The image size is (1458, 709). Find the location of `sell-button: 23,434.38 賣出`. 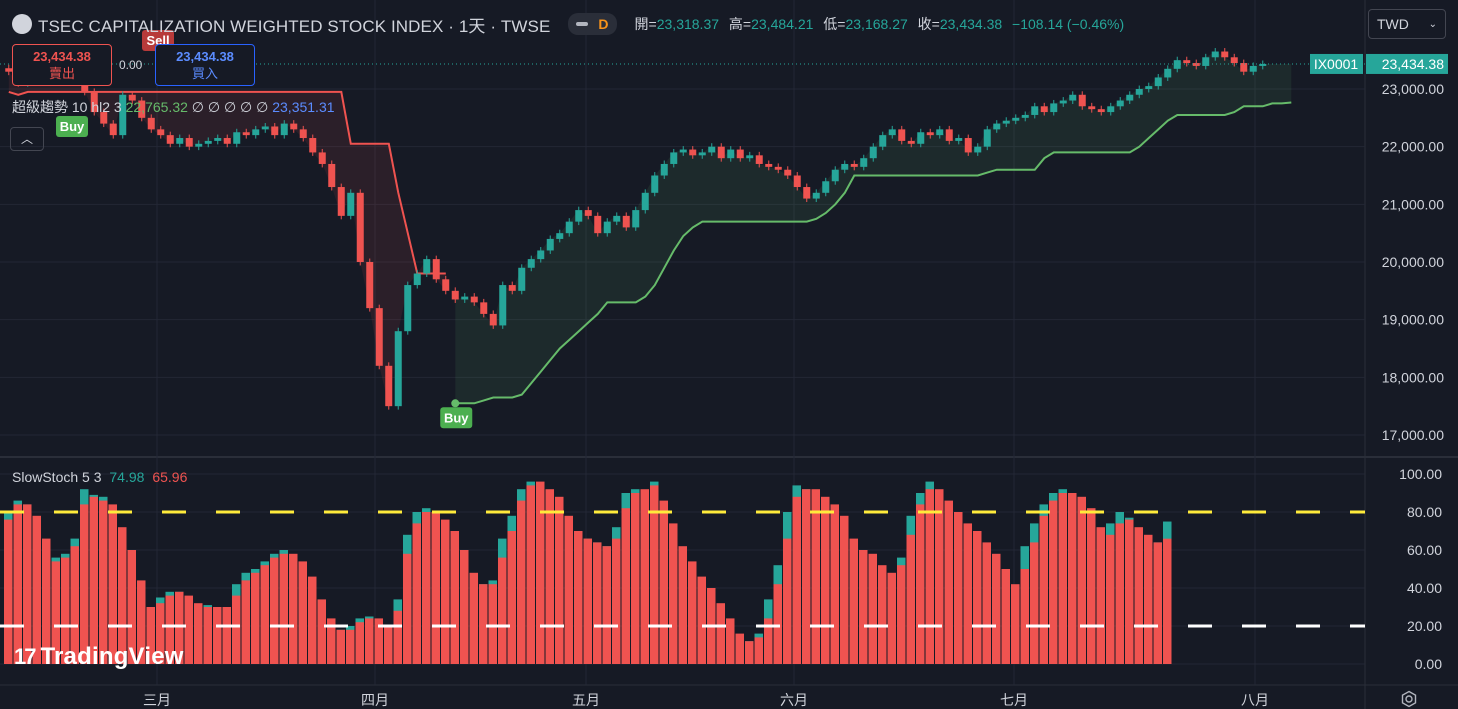

sell-button: 23,434.38 賣出 is located at coordinates (62, 65).